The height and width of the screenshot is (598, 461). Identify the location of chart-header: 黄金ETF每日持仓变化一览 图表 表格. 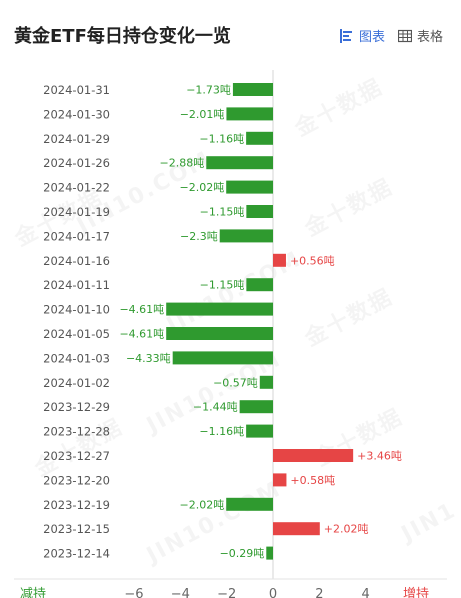
(230, 32).